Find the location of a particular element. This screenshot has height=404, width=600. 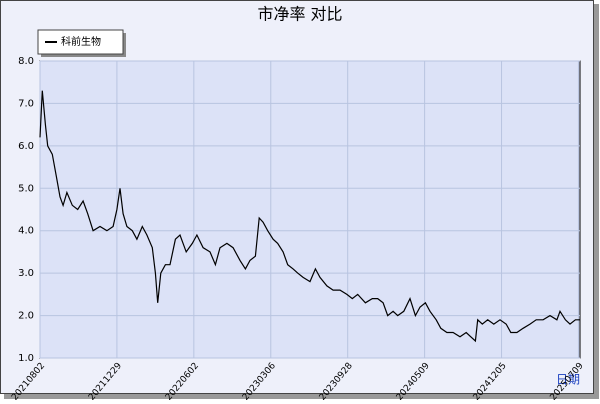

legend-label: 科前生物 is located at coordinates (81, 41).